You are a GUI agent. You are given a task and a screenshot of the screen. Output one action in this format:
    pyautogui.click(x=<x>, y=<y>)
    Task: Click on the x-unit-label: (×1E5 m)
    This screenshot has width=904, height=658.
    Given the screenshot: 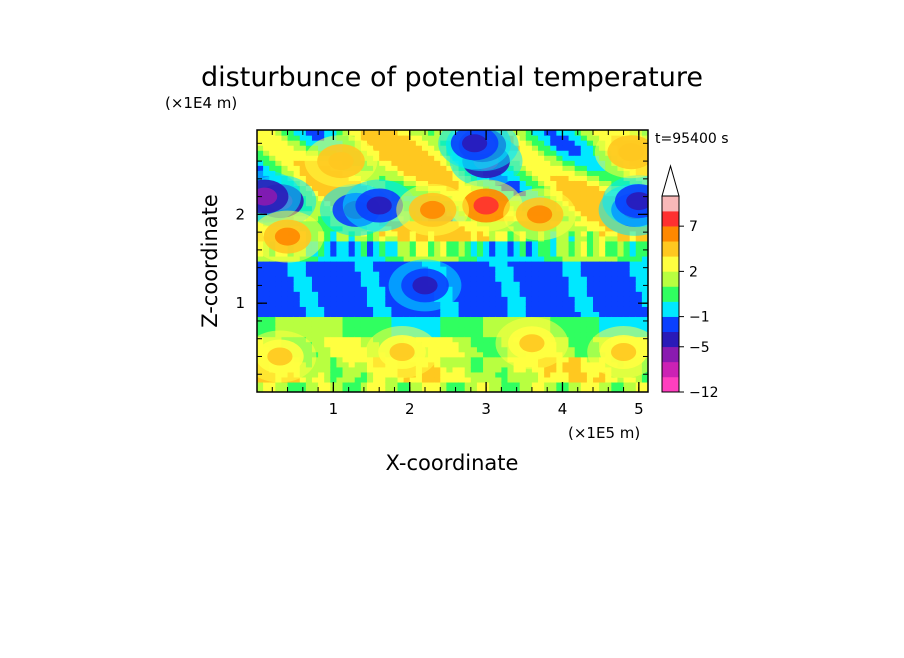 What is the action you would take?
    pyautogui.click(x=604, y=433)
    